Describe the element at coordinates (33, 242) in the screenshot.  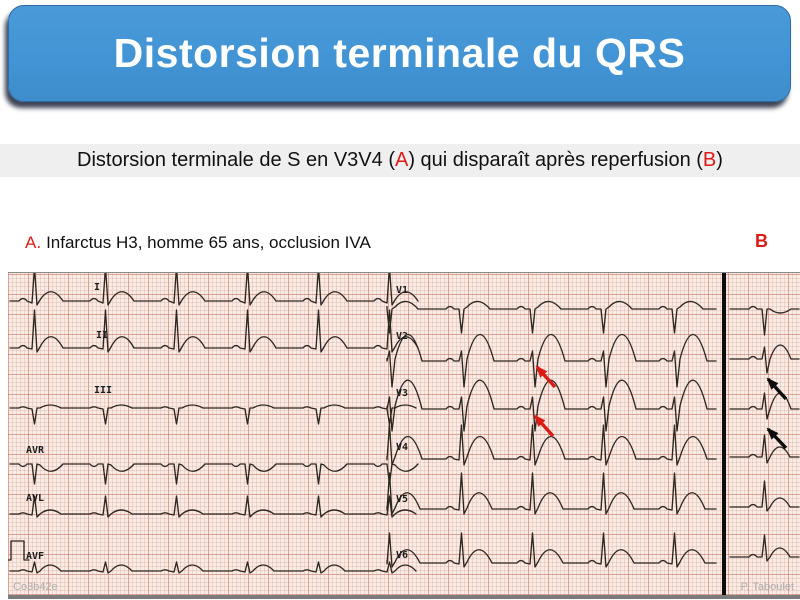
I see `panel-a-marker: A.` at that location.